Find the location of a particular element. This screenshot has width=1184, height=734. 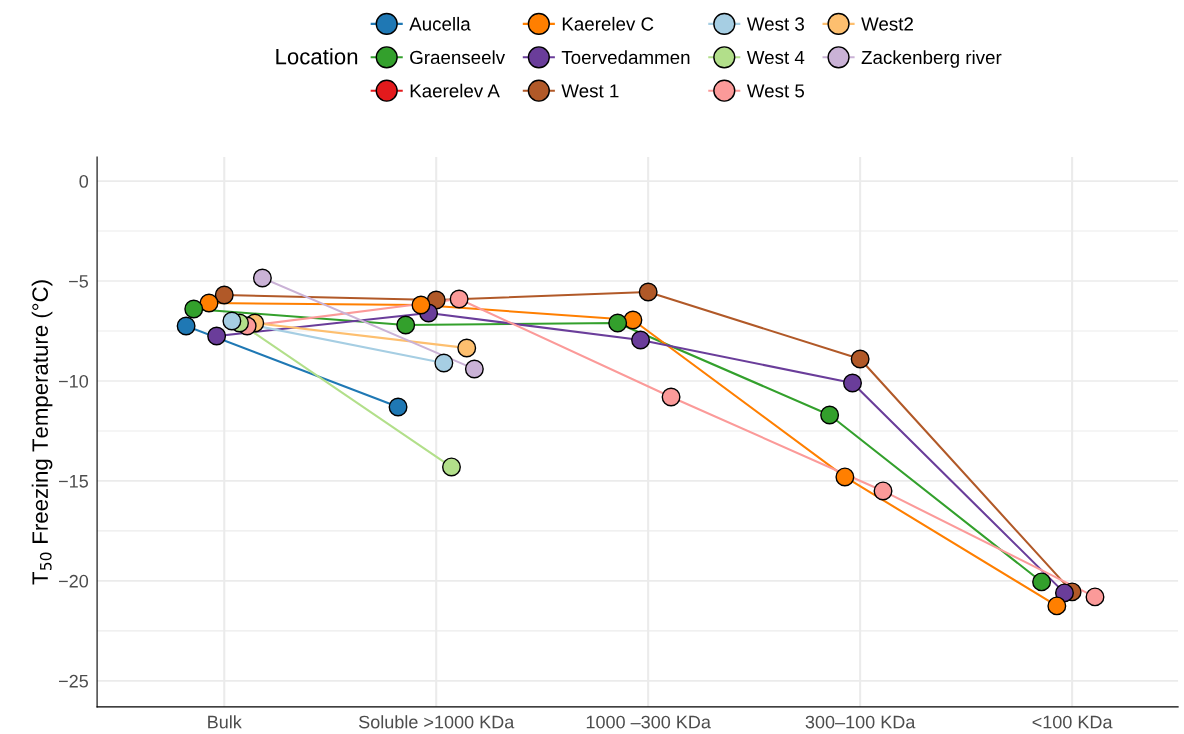

legend-label: Graenseelv is located at coordinates (458, 57).